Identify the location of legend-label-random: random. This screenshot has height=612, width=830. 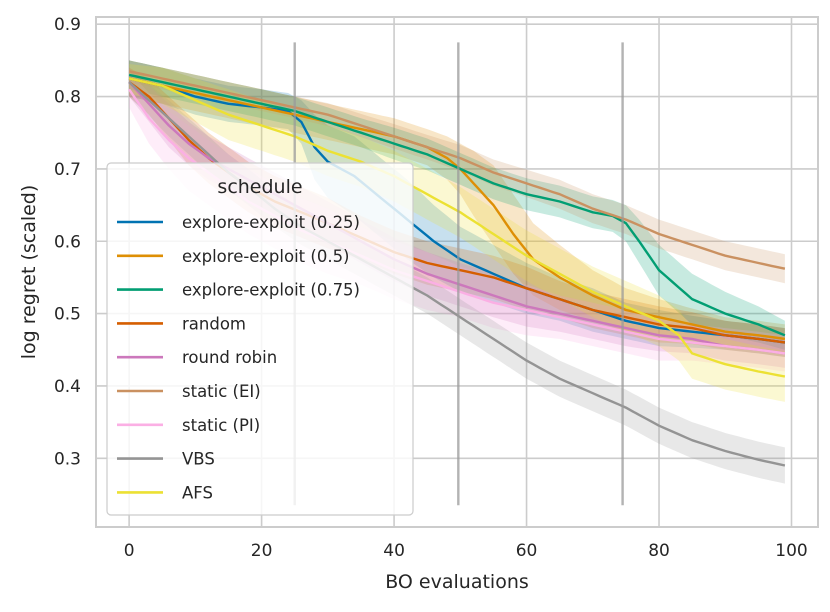
(214, 323).